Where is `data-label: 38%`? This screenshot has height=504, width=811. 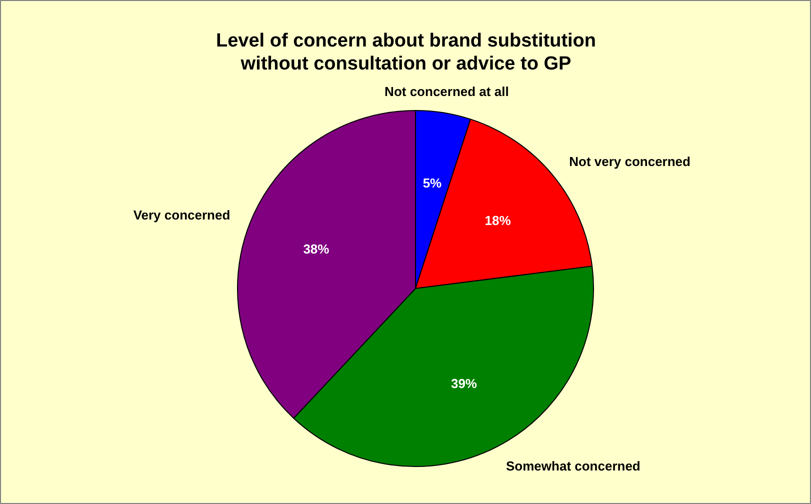
data-label: 38% is located at coordinates (316, 249).